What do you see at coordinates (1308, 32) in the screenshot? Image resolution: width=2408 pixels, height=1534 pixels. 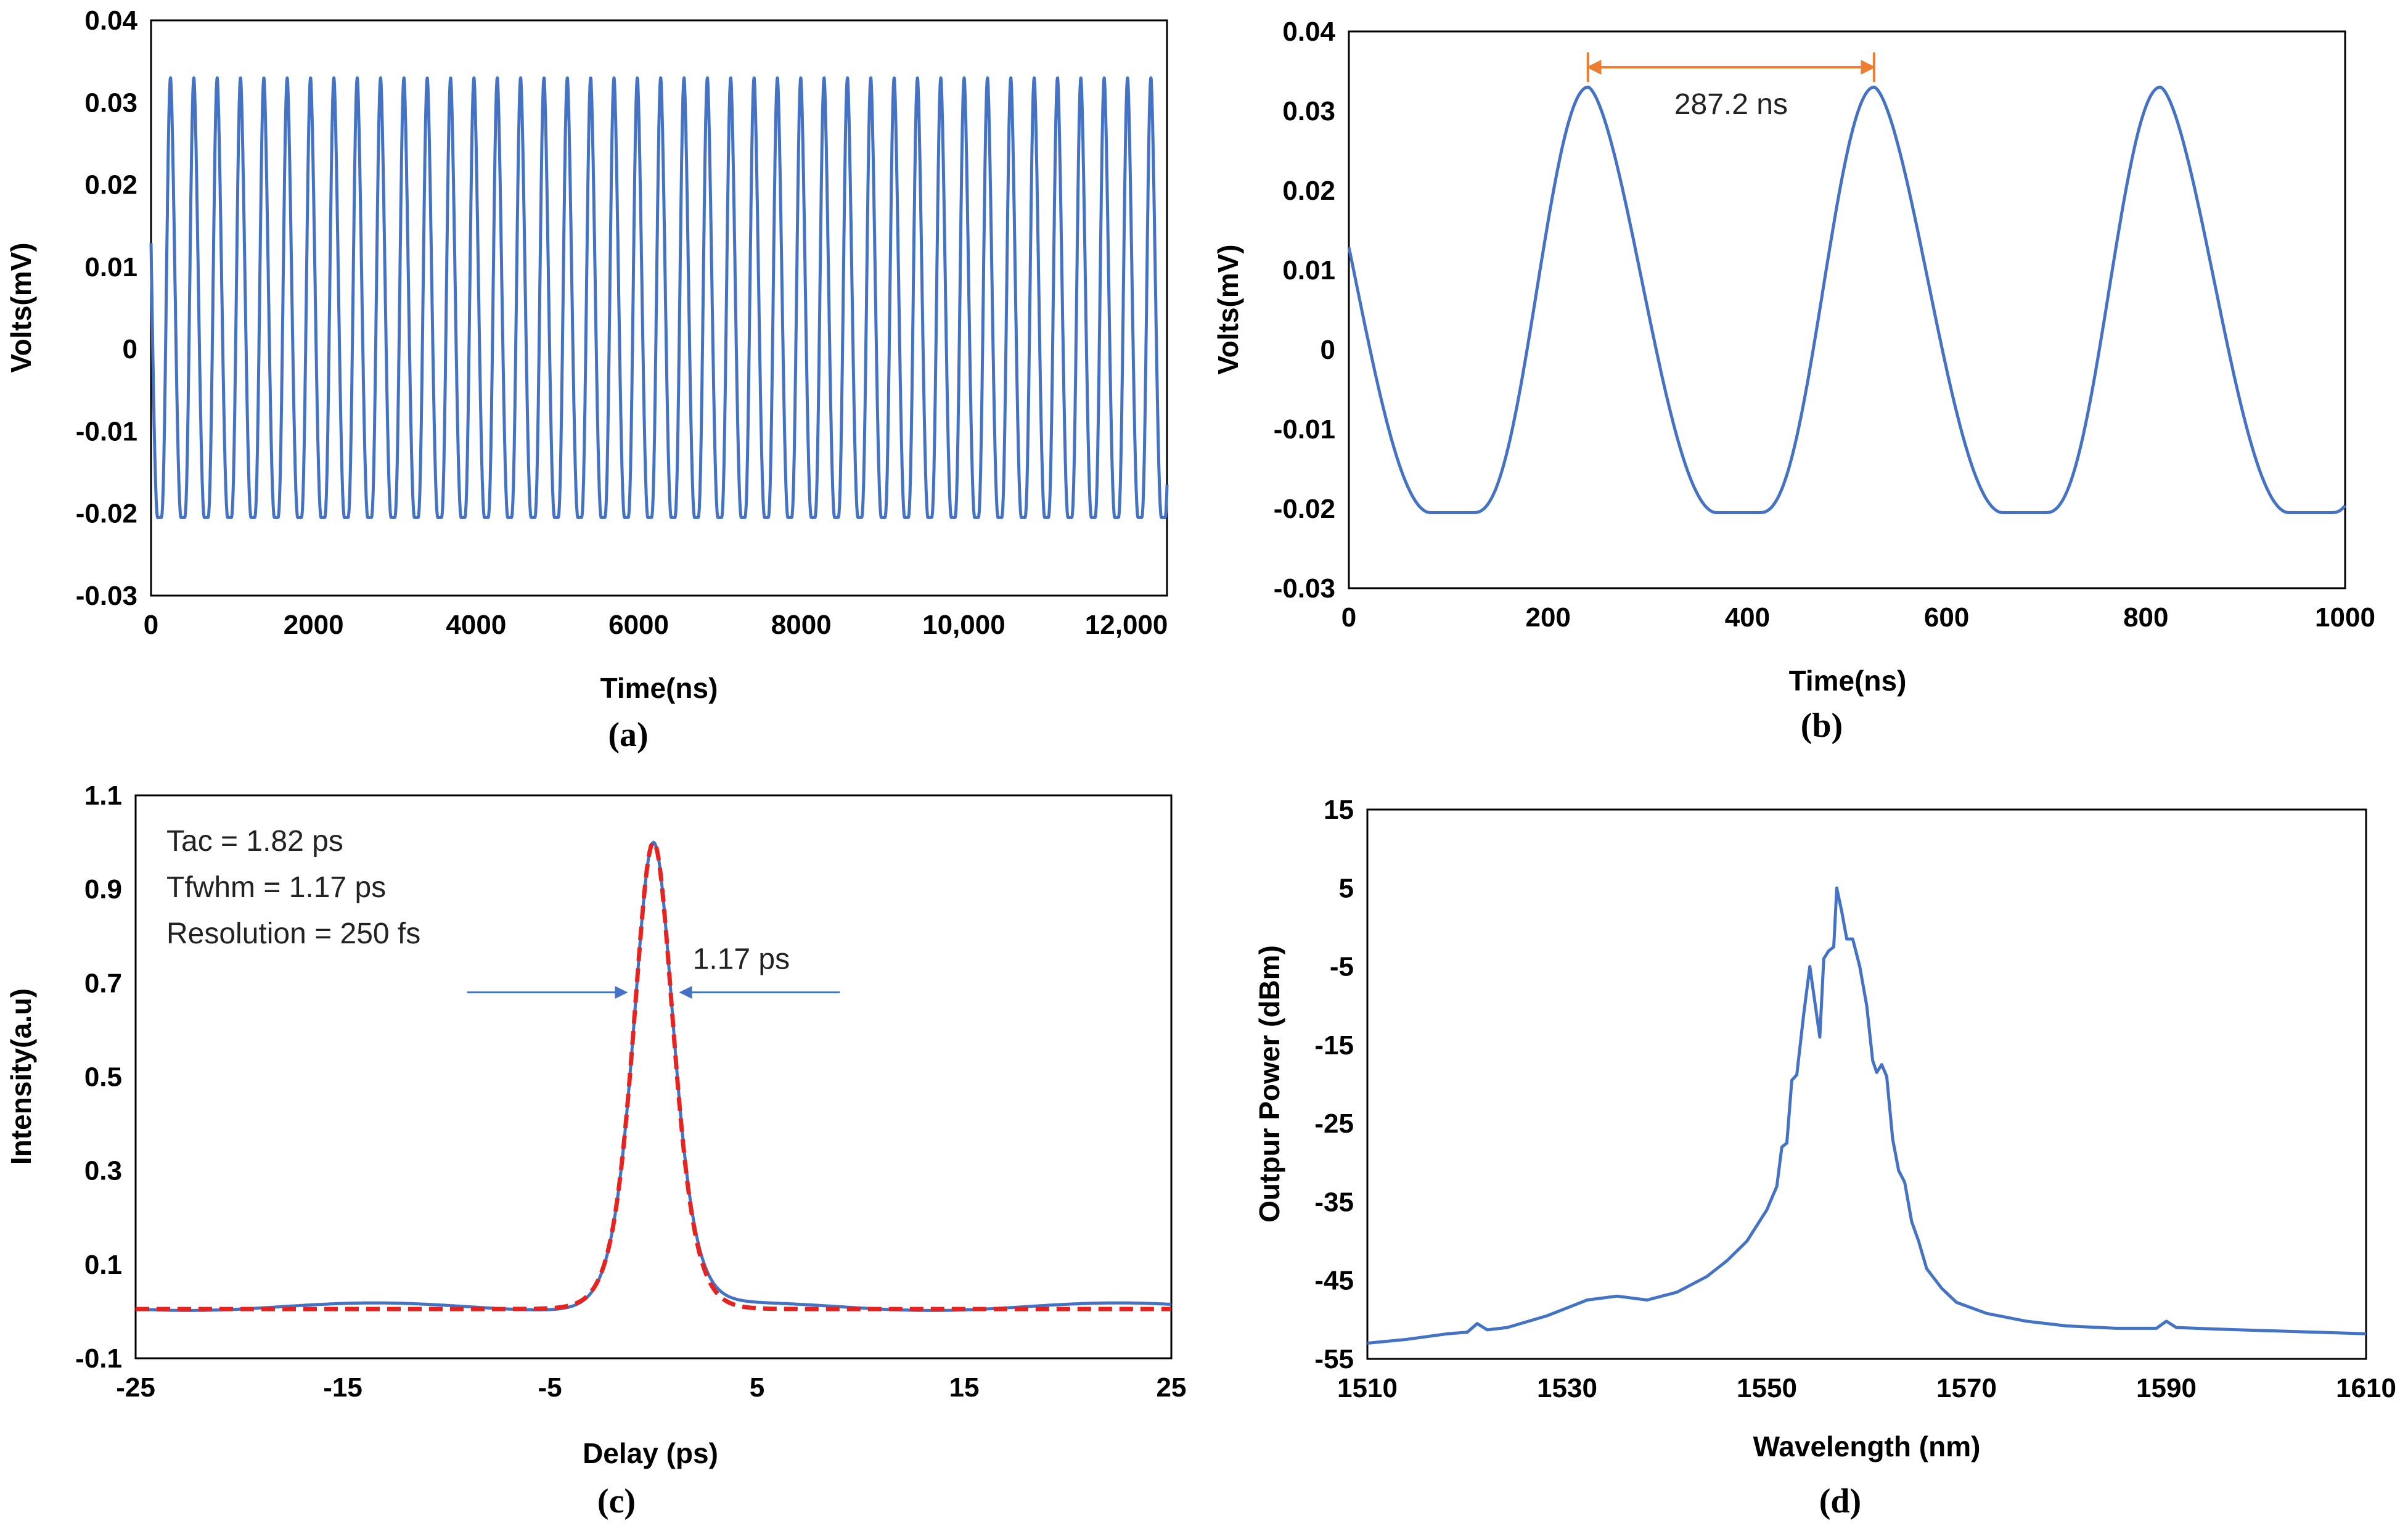 I see `y-tick-label-b: 0.04` at bounding box center [1308, 32].